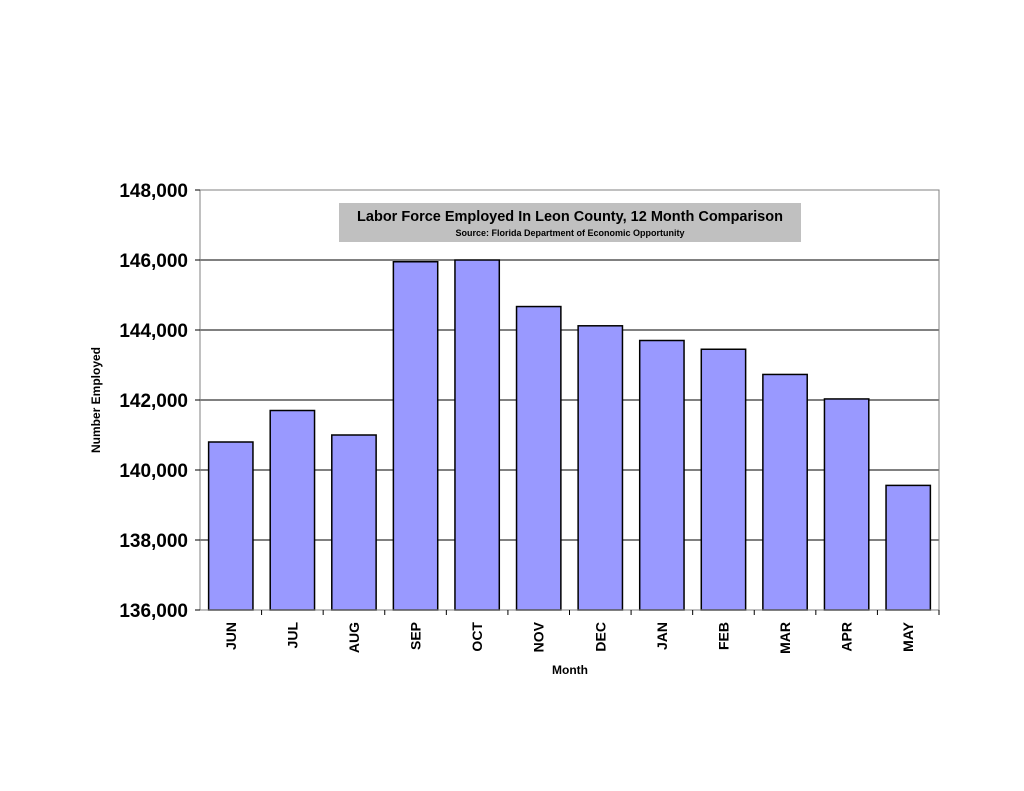 The height and width of the screenshot is (791, 1024). What do you see at coordinates (539, 636) in the screenshot?
I see `x-category-label: NOV` at bounding box center [539, 636].